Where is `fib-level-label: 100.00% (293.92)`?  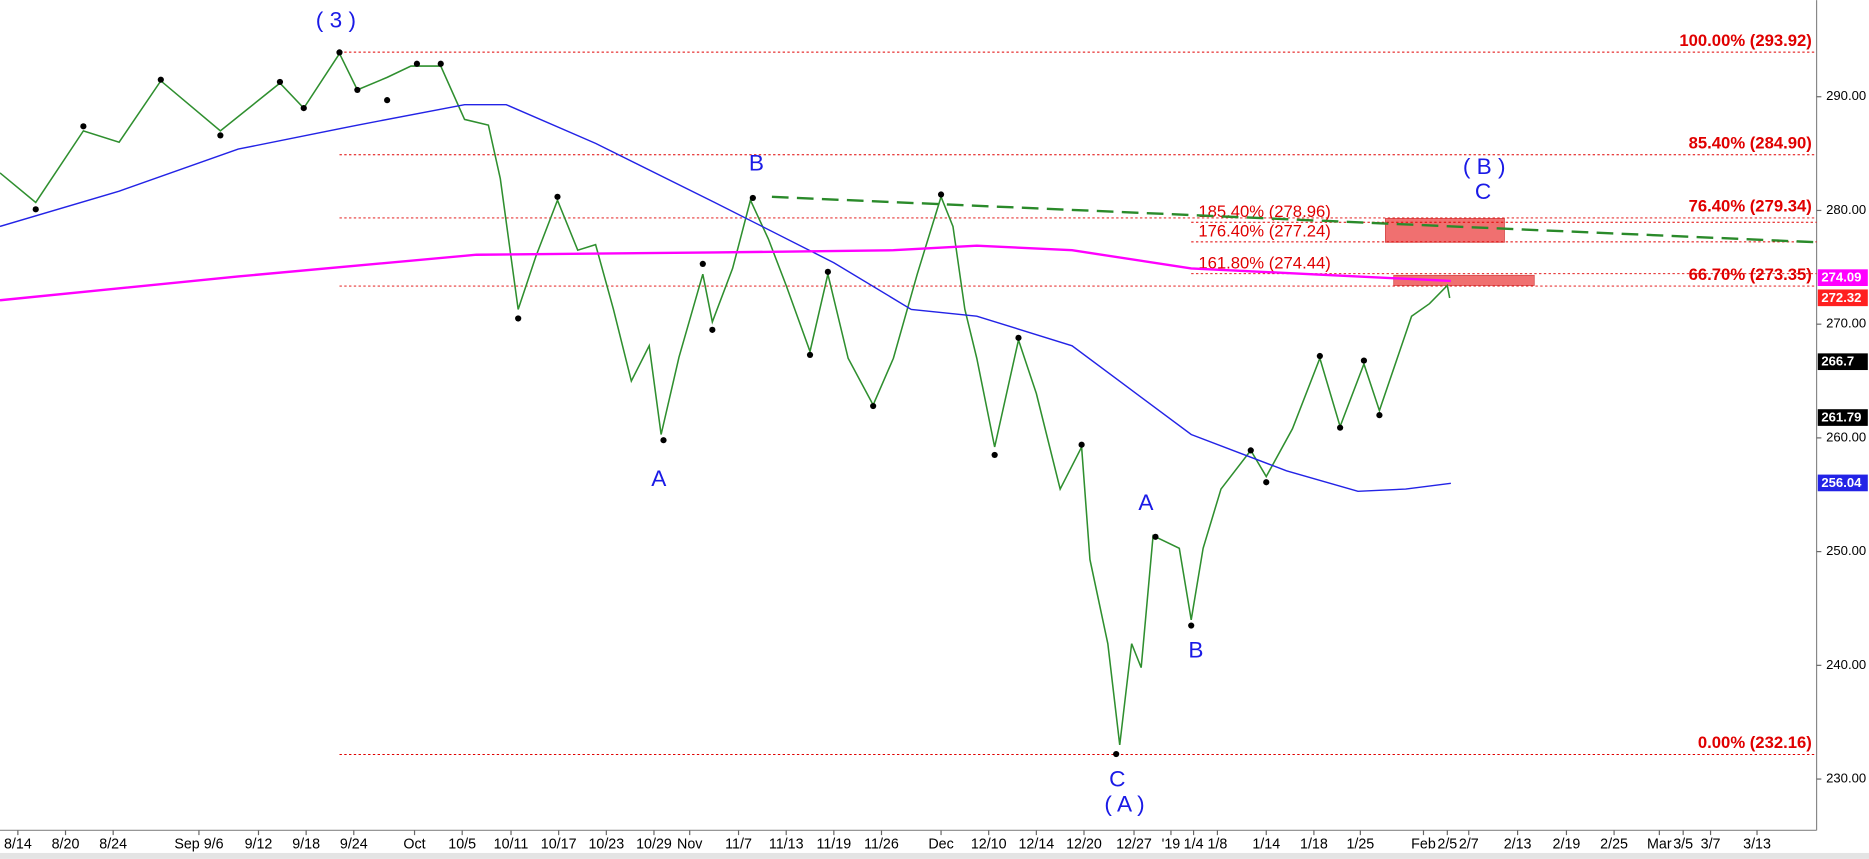
fib-level-label: 100.00% (293.92) is located at coordinates (1745, 40).